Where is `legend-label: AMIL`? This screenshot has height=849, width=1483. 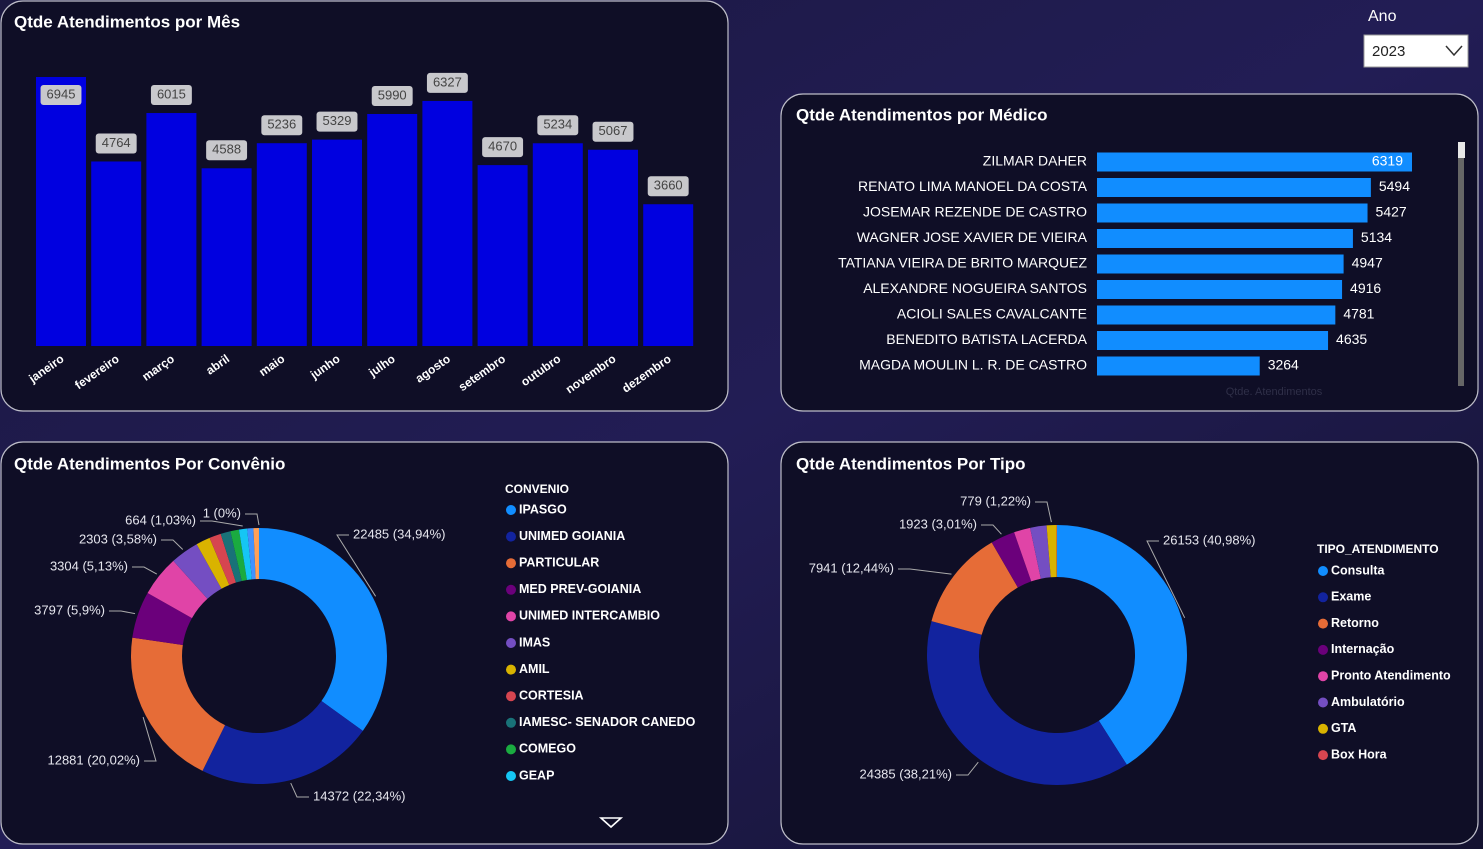 legend-label: AMIL is located at coordinates (534, 669).